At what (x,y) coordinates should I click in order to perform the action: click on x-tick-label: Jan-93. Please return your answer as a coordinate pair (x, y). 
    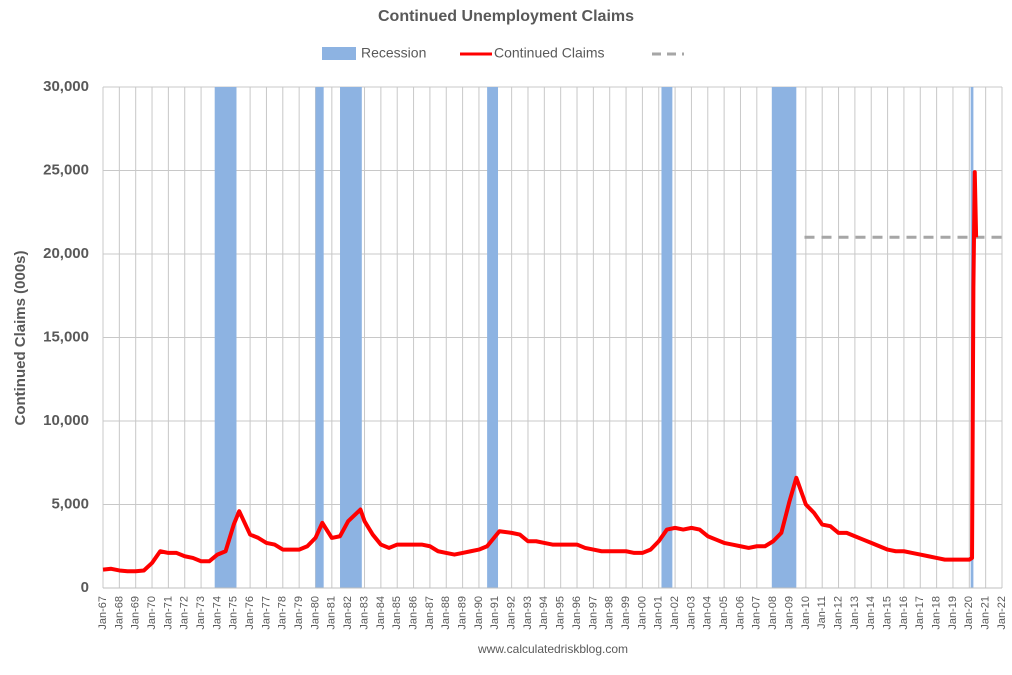
    Looking at the image, I should click on (528, 613).